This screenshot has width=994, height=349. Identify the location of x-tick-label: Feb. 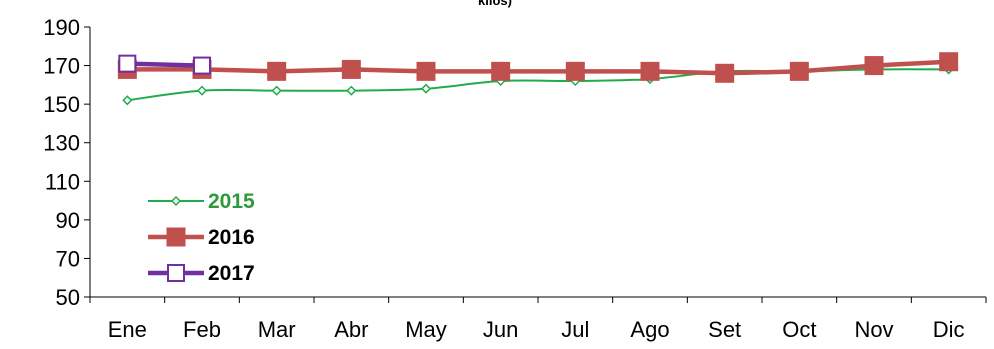
(202, 329).